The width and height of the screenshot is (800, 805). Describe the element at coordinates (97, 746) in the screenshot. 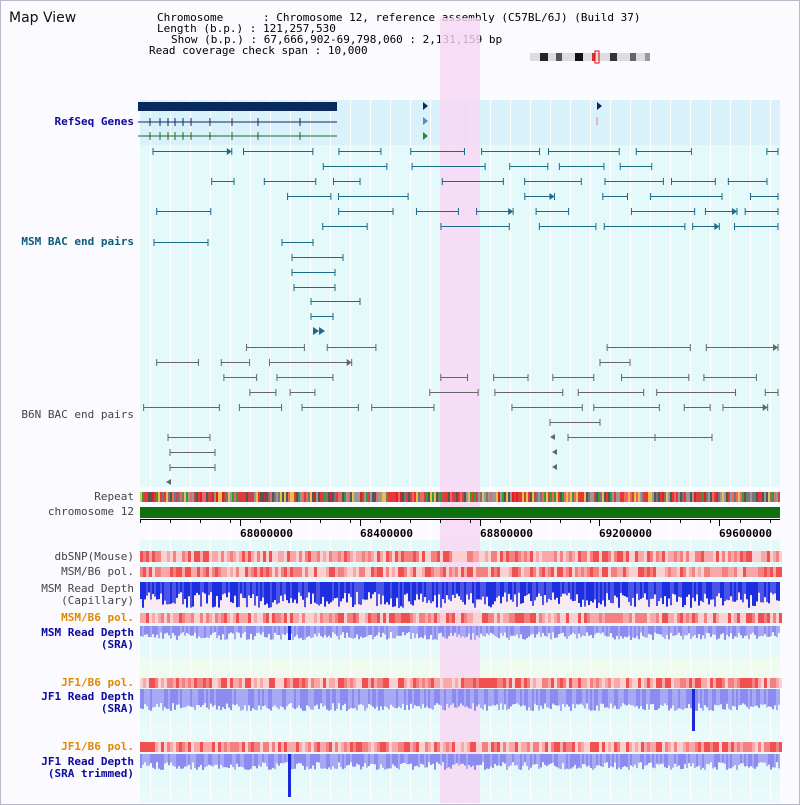

I see `track-label-jf1-b6-pol-2: JF1/B6 pol.` at that location.